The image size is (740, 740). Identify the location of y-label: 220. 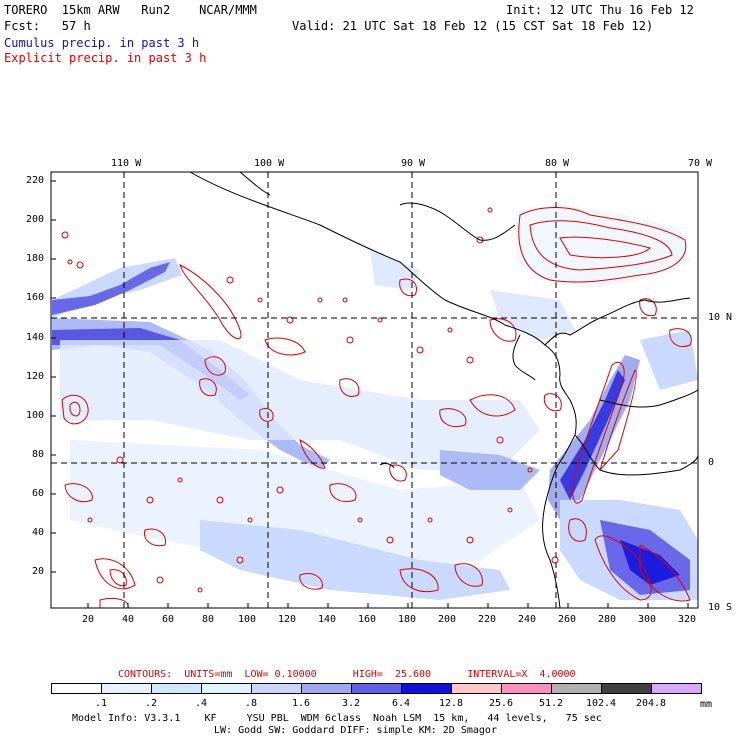
(35, 180).